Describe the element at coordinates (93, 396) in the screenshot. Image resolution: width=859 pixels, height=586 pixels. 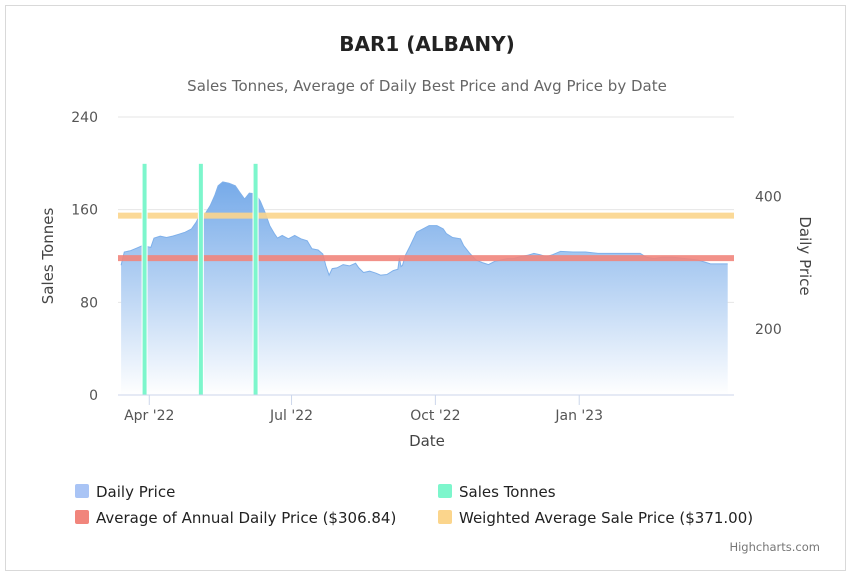
I see `y-left-tick-label: 0` at that location.